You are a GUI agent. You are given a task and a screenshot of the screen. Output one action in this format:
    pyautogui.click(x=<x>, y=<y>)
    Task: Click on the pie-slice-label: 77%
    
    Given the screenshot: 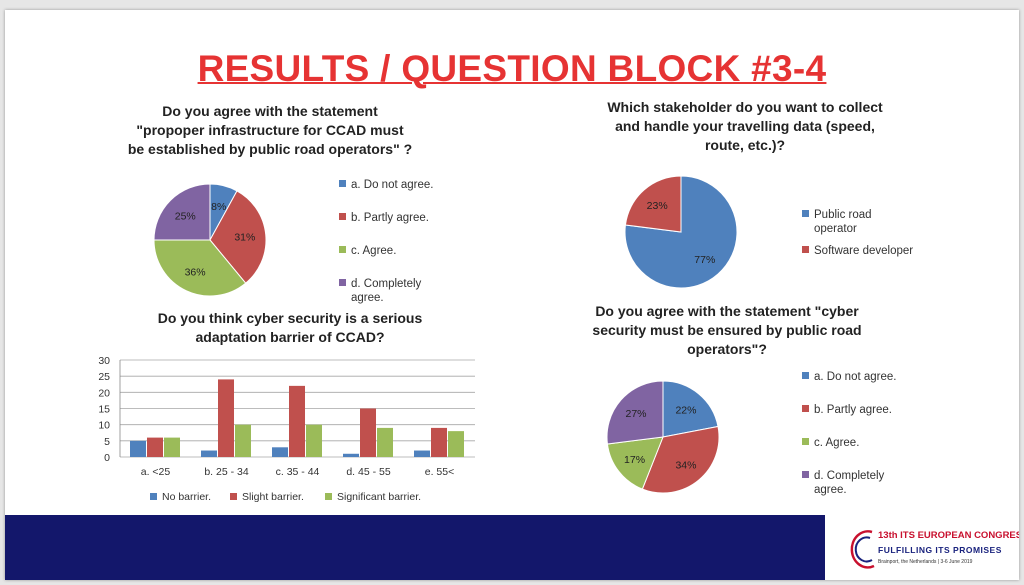 What is the action you would take?
    pyautogui.click(x=704, y=260)
    